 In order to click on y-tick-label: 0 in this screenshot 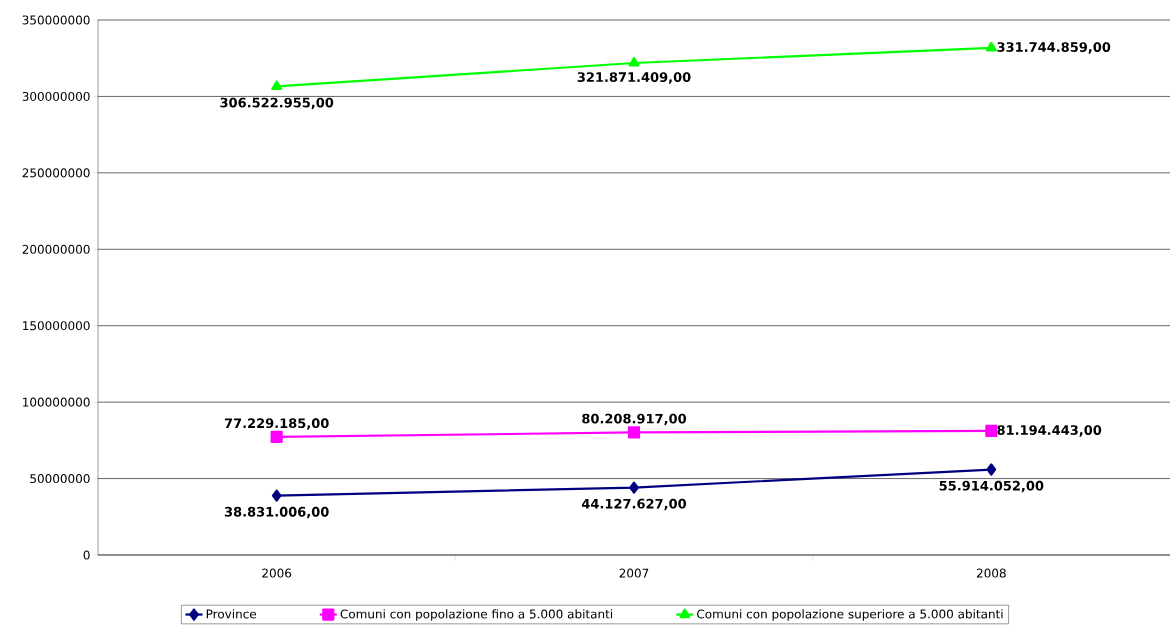, I will do `click(86, 555)`.